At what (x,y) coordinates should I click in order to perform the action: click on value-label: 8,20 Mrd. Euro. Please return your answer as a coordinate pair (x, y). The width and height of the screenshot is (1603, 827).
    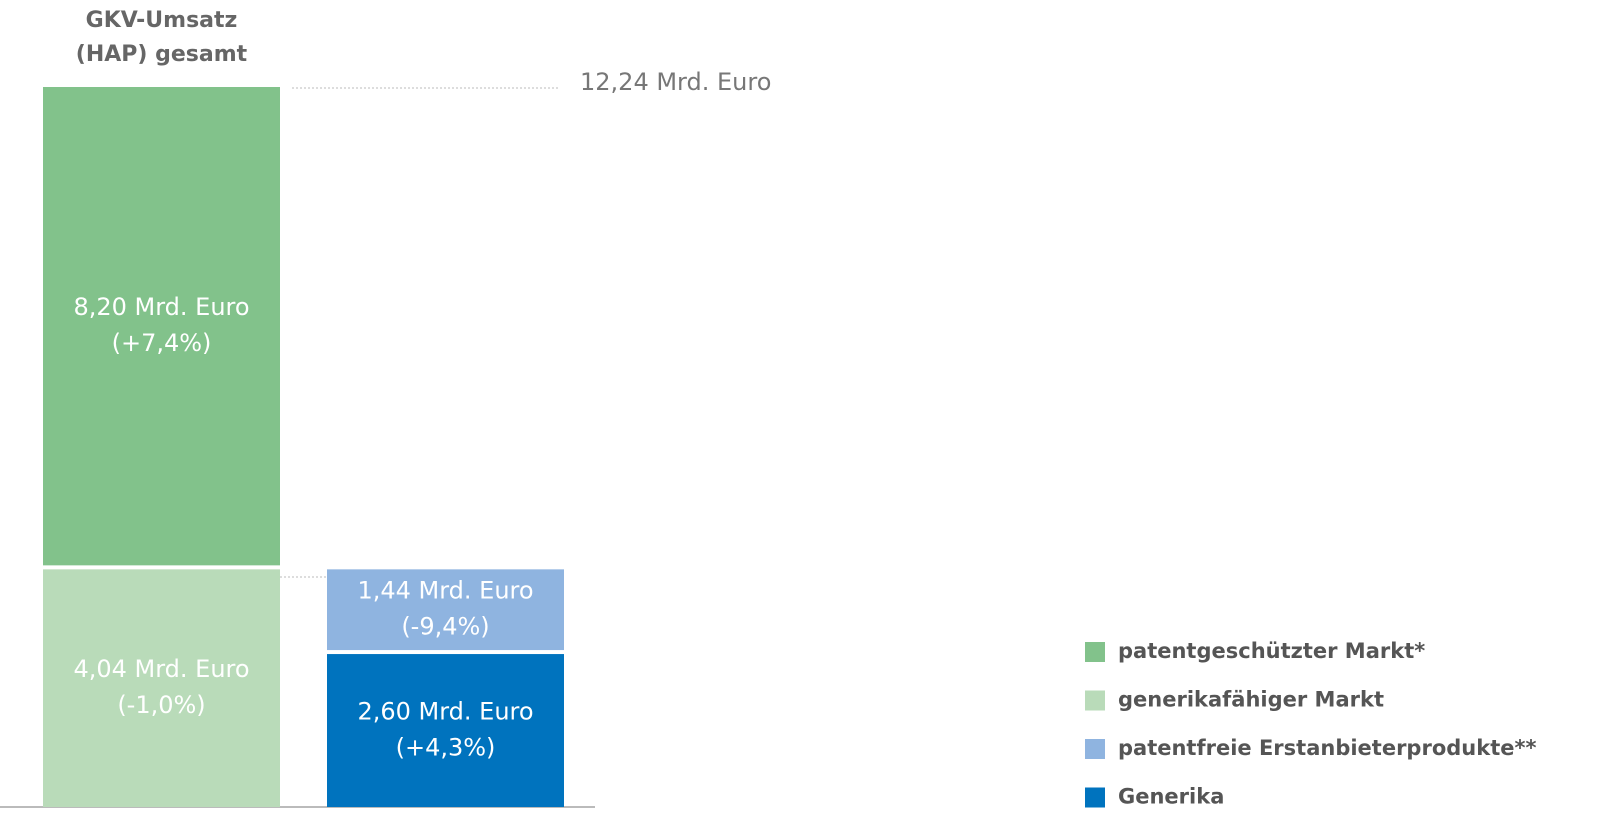
    Looking at the image, I should click on (161, 307).